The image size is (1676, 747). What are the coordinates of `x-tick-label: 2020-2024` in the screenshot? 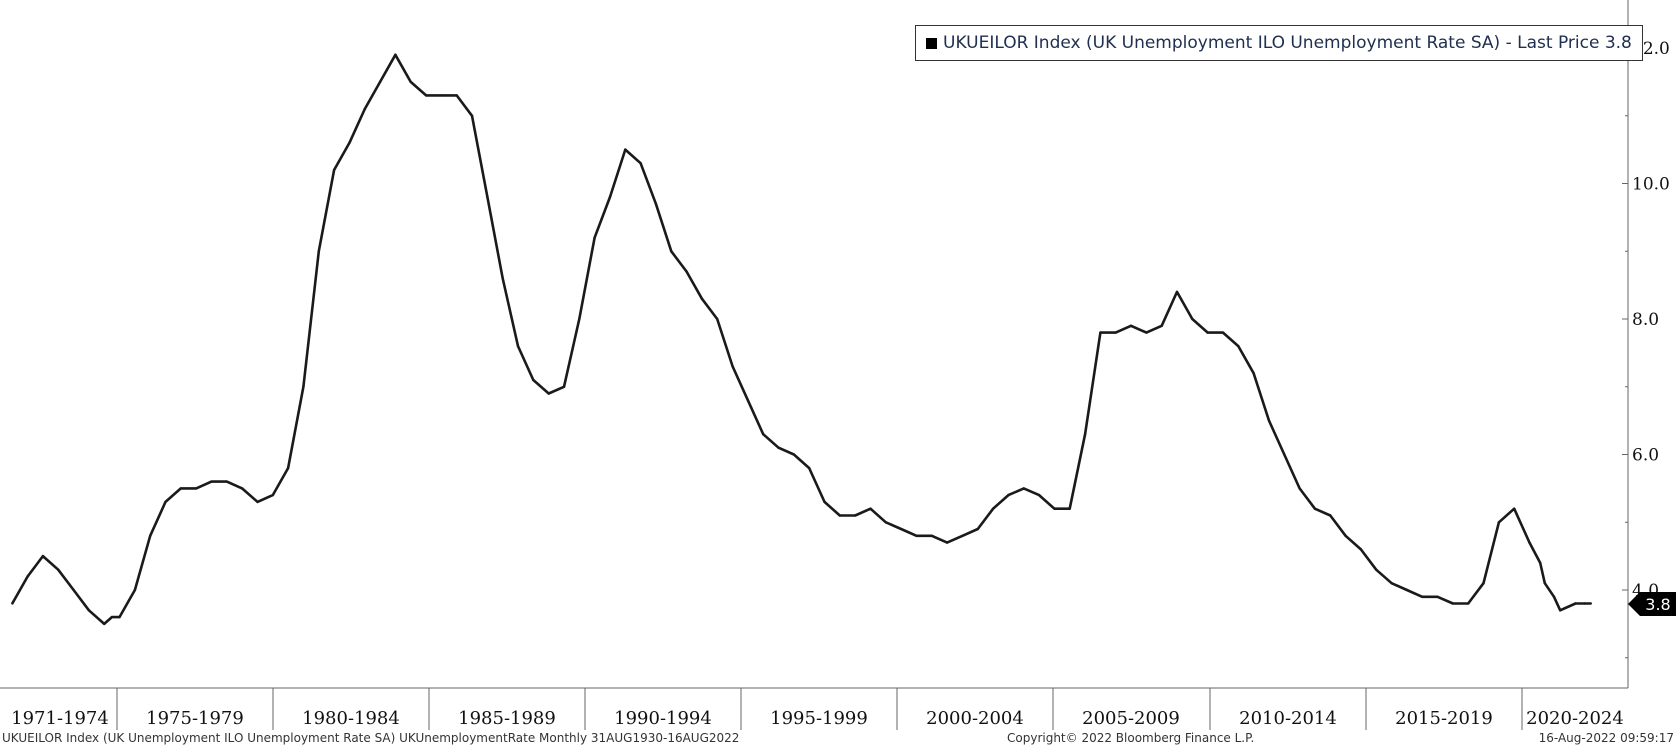 It's located at (1575, 718).